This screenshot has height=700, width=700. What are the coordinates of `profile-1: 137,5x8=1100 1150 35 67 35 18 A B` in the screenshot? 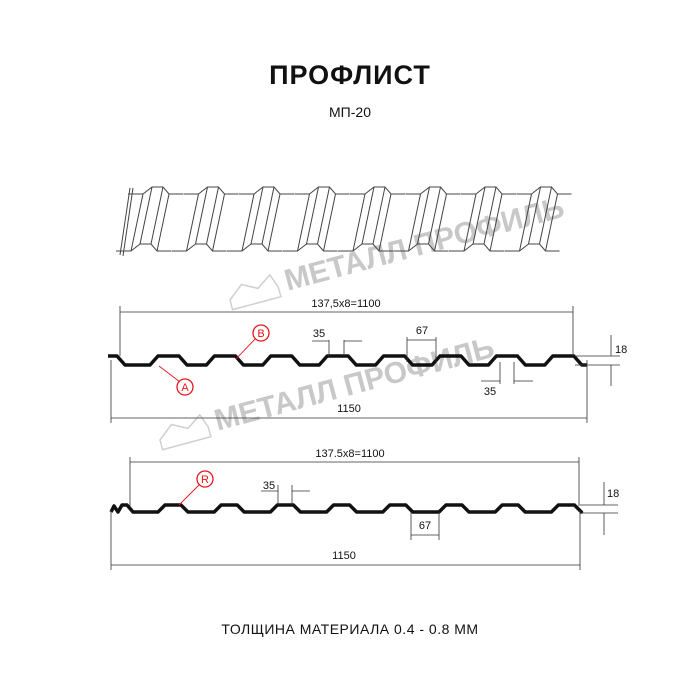 It's located at (367, 360).